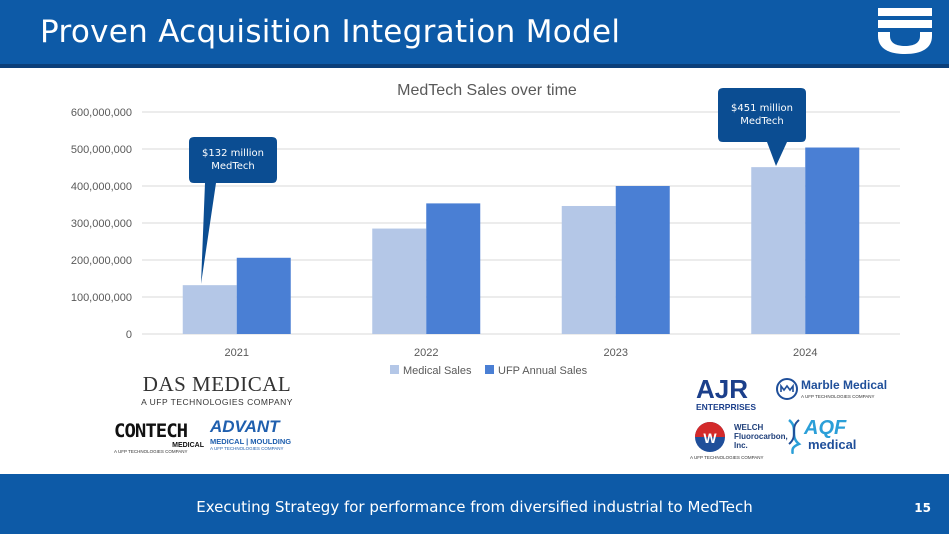 The width and height of the screenshot is (949, 534). I want to click on y-tick-label: 600,000,000, so click(101, 113).